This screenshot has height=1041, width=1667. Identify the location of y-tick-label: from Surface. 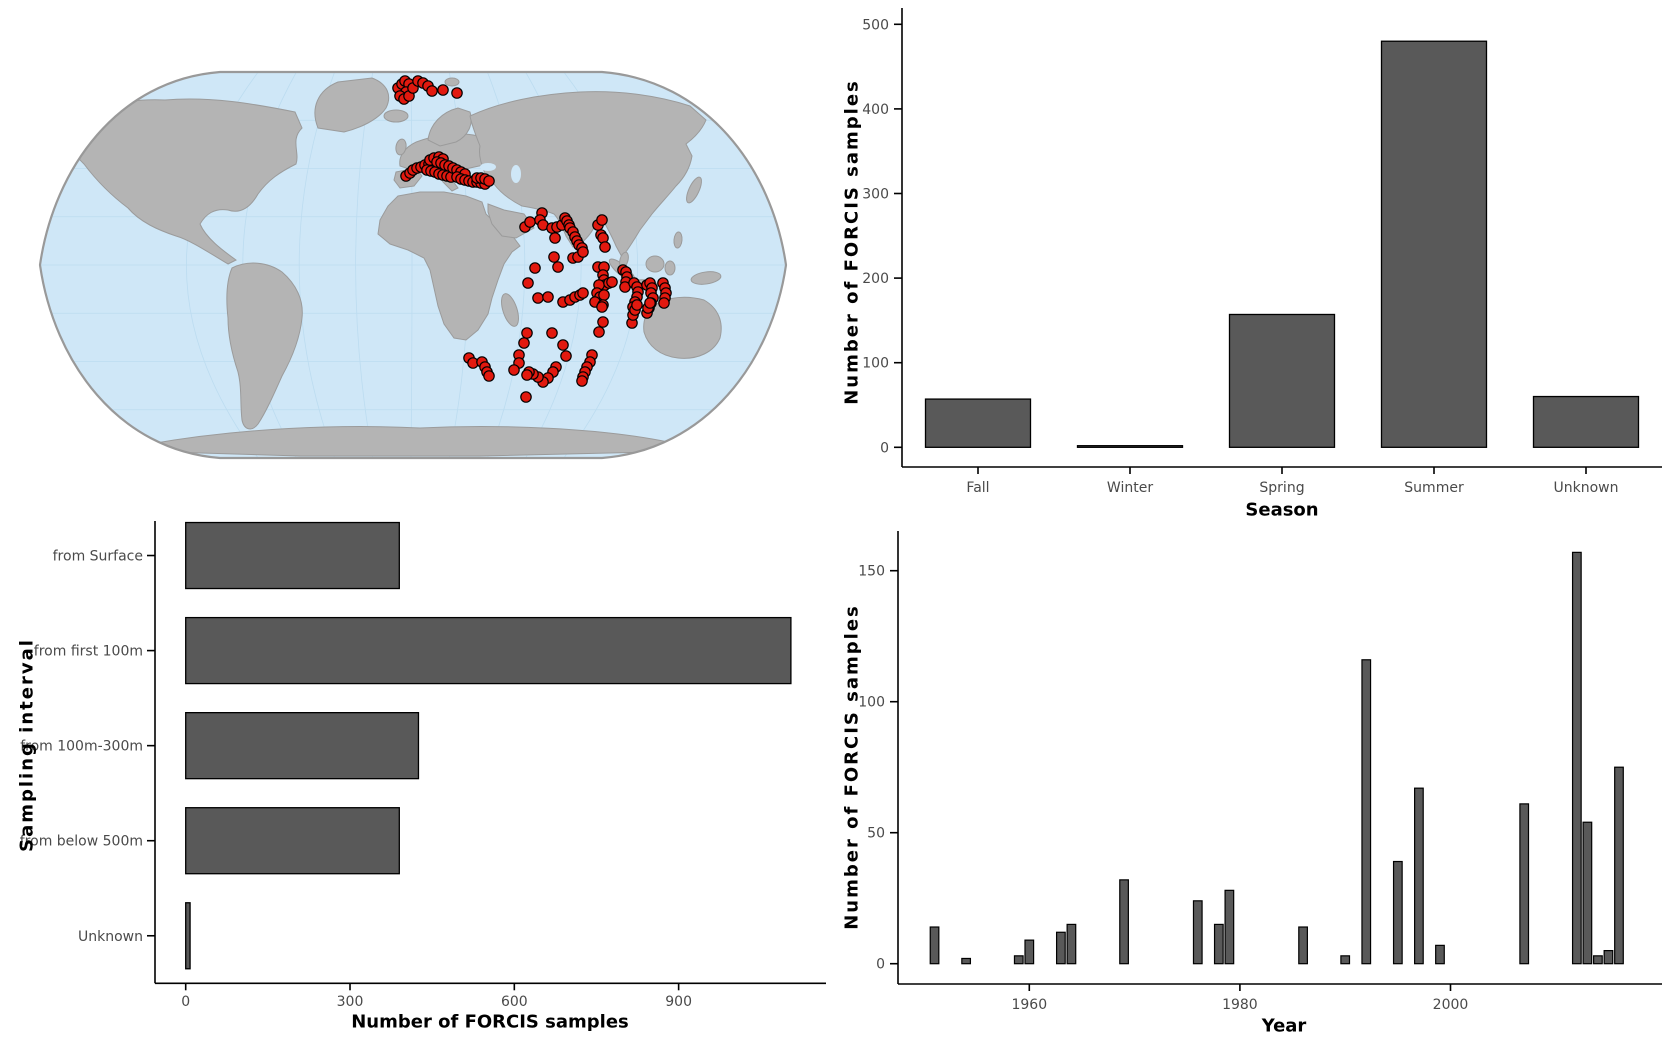
(98, 557).